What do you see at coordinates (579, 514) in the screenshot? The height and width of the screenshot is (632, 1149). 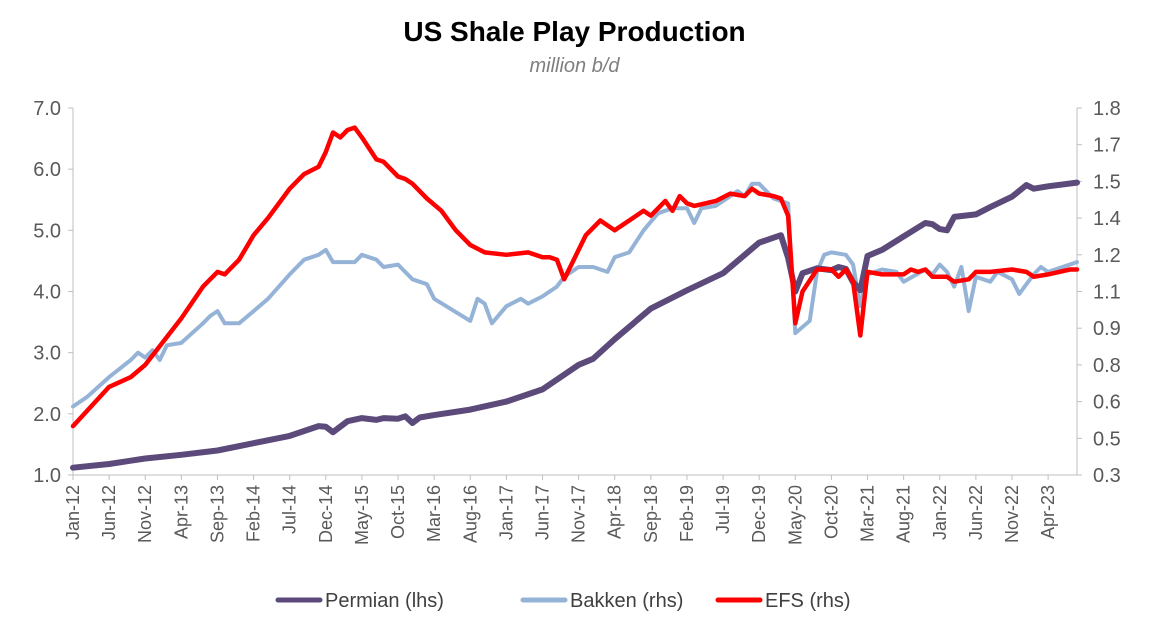 I see `x-tick-label: Nov-17` at bounding box center [579, 514].